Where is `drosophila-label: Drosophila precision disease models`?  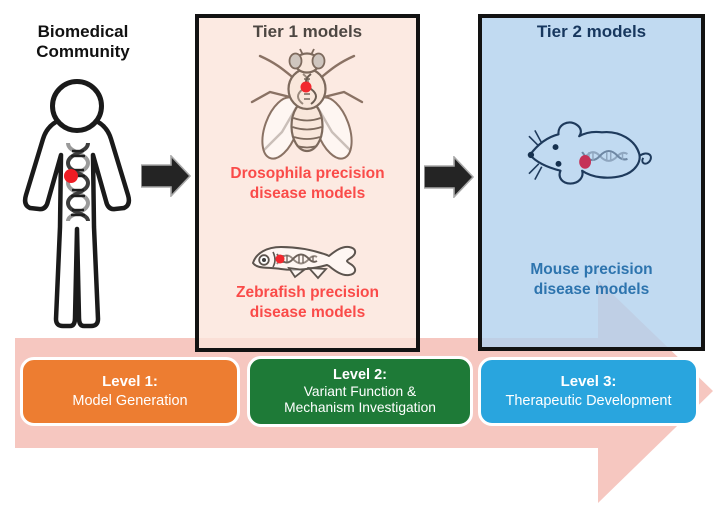
drosophila-label: Drosophila precision disease models is located at coordinates (307, 183).